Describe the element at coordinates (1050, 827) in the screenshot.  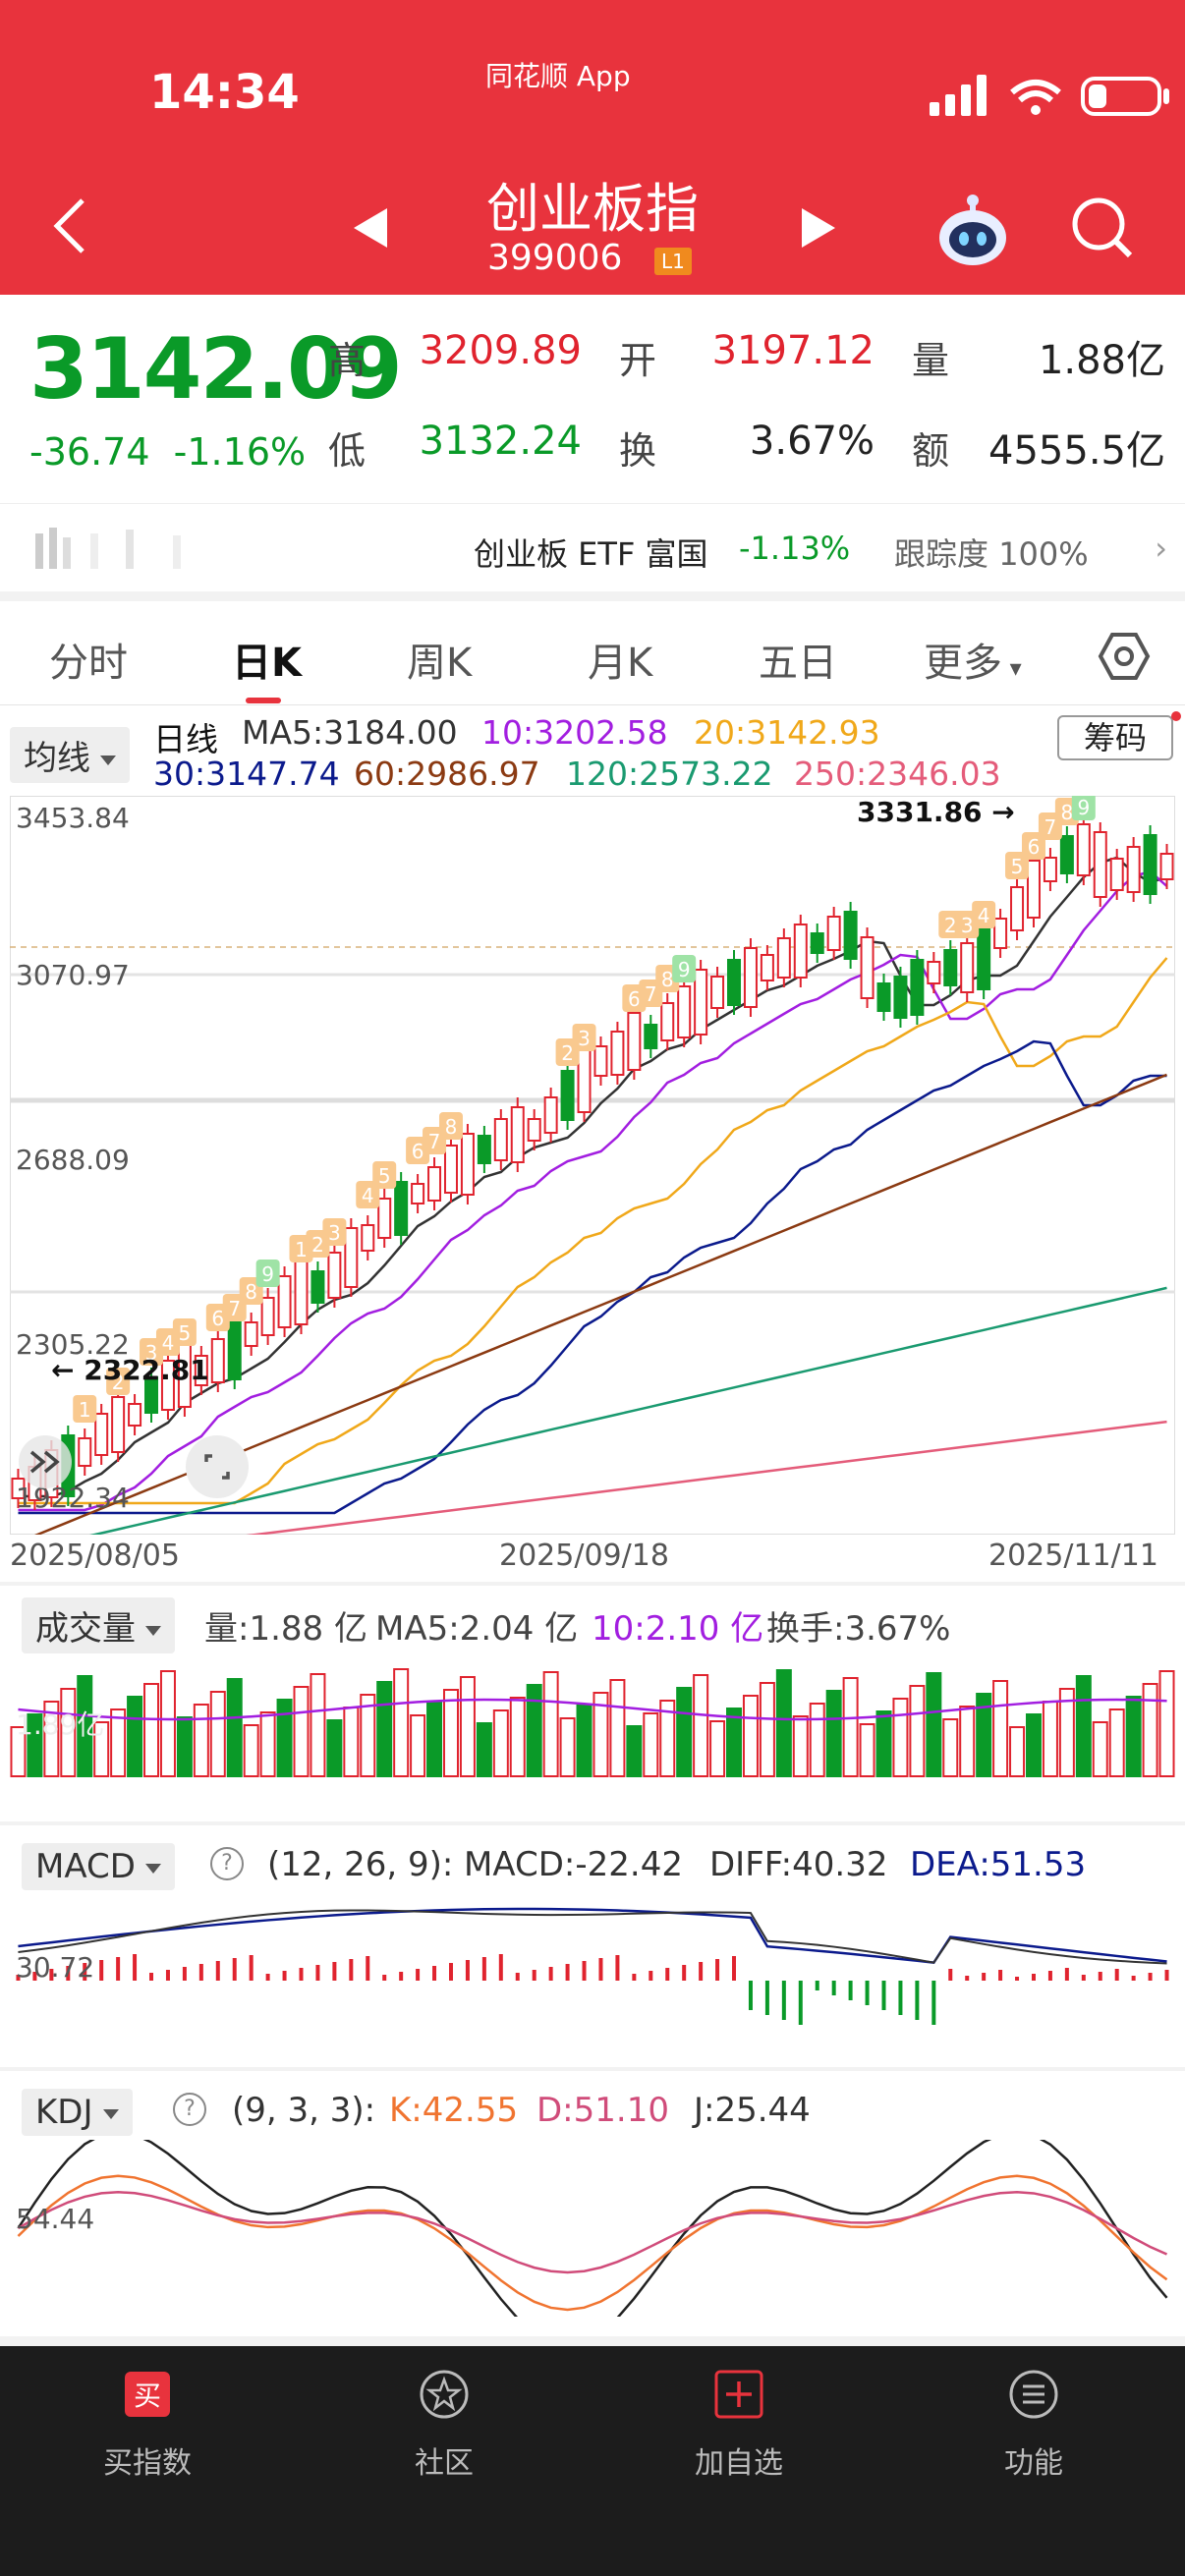
I see `svg-text: 7` at that location.